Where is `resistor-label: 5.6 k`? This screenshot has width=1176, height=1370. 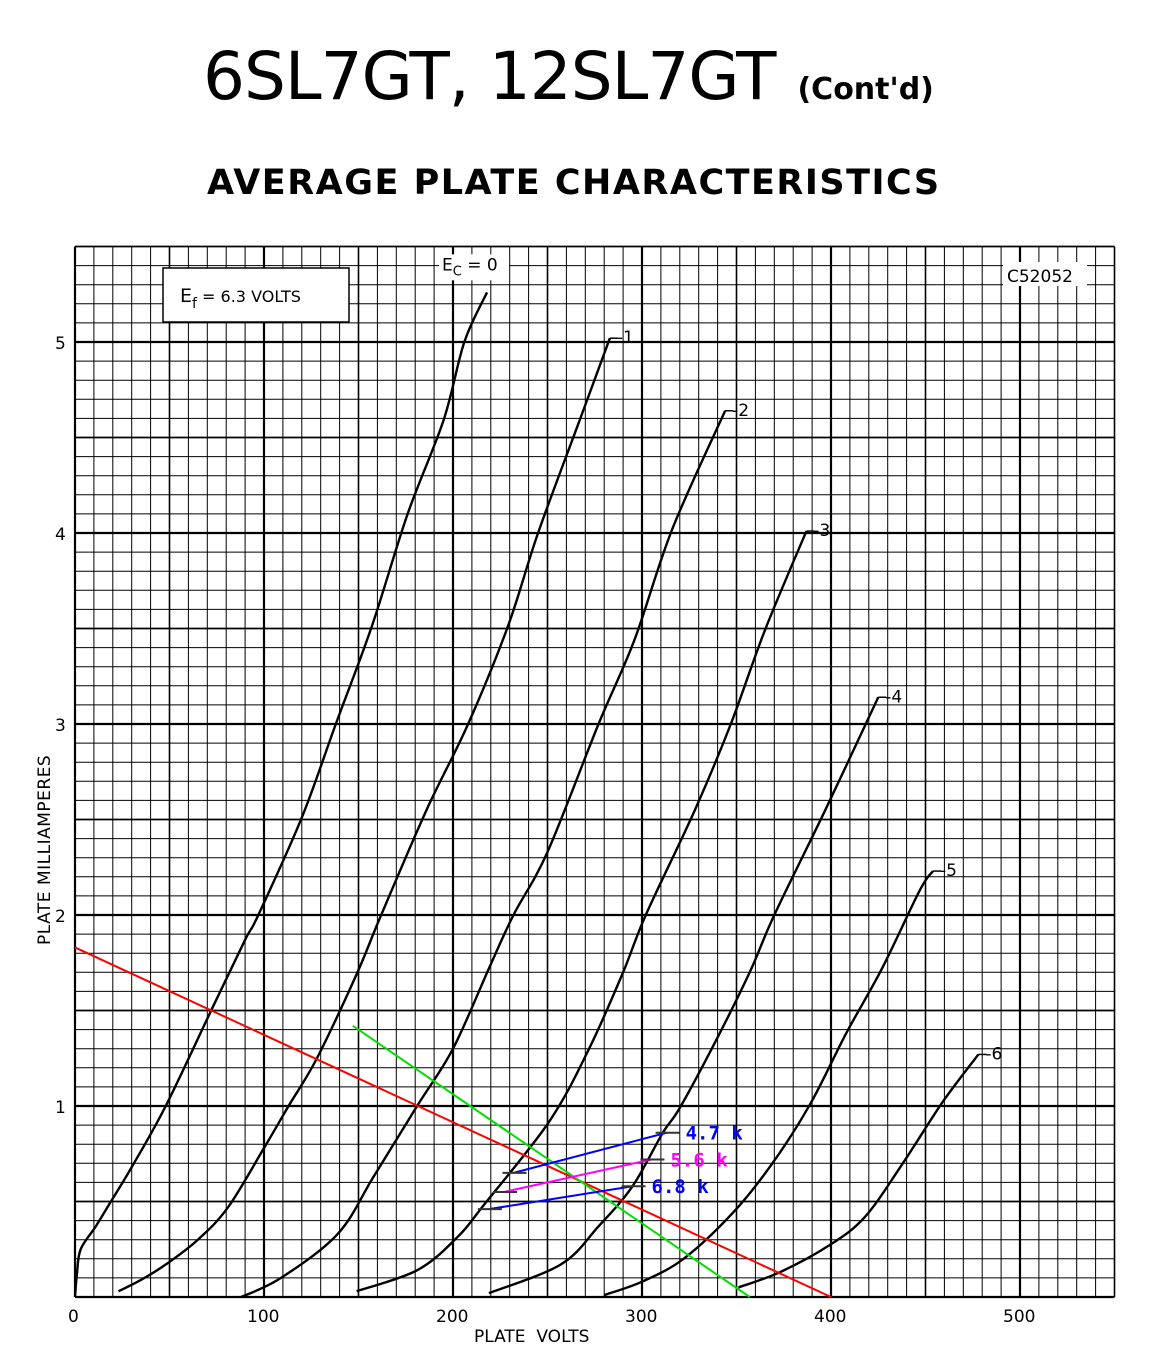
resistor-label: 5.6 k is located at coordinates (699, 1160).